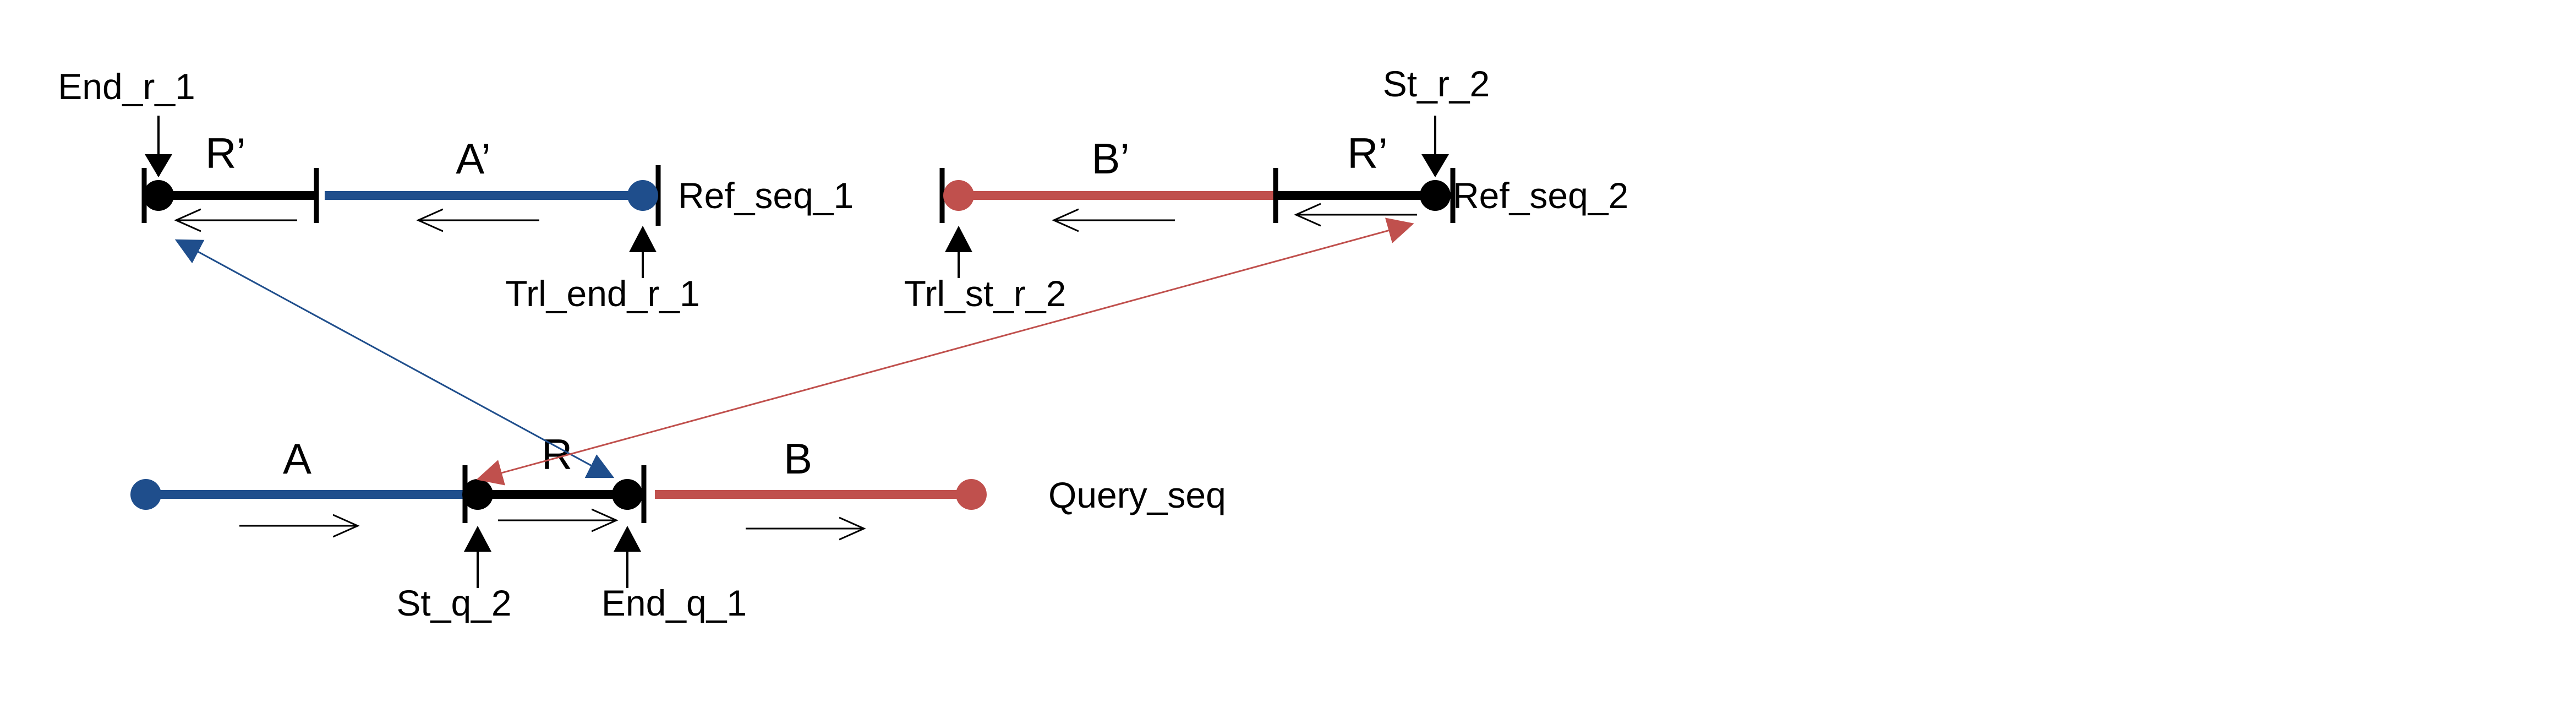  Describe the element at coordinates (1367, 153) in the screenshot. I see `ref2-r-prime-label: R’` at that location.